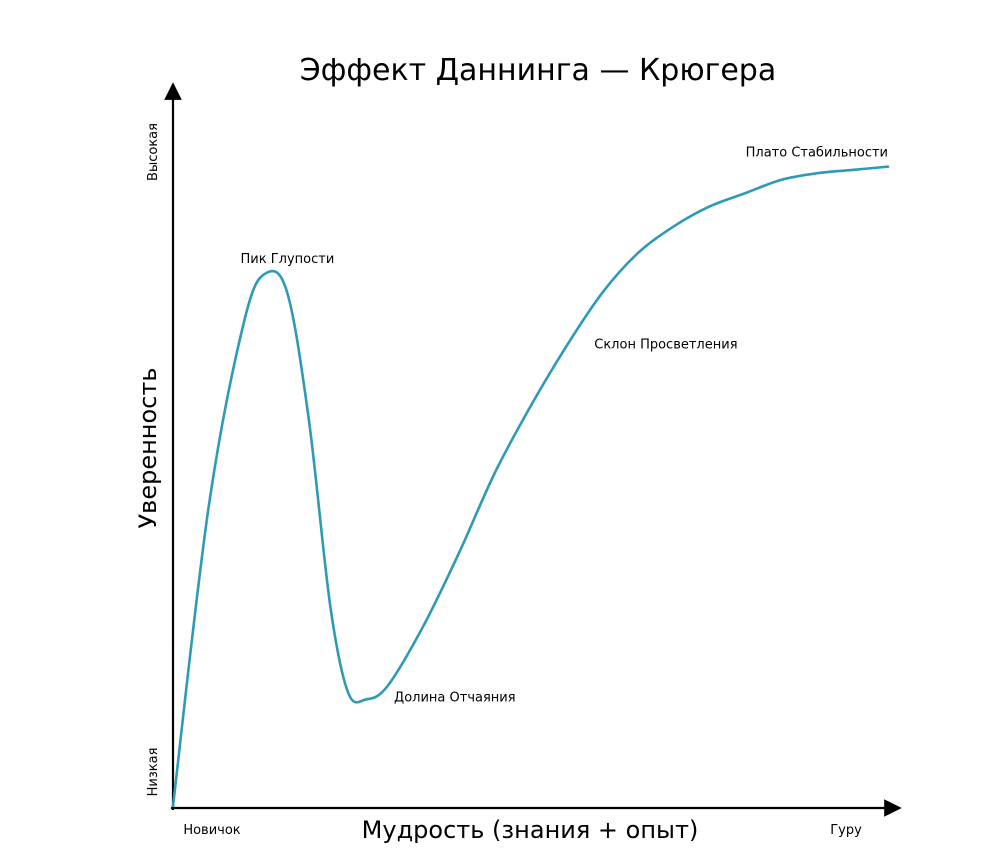 This screenshot has width=984, height=868. Describe the element at coordinates (538, 70) in the screenshot. I see `chart-title: Эффект Даннинга — Крюгера` at that location.